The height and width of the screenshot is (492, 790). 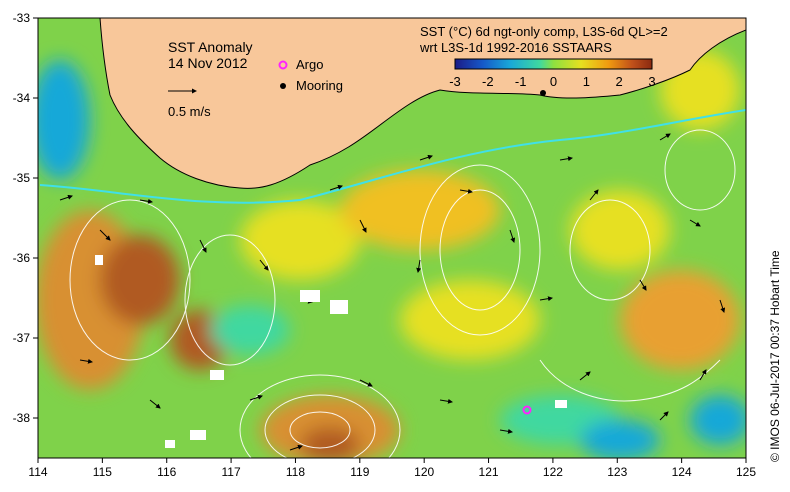 What do you see at coordinates (166, 472) in the screenshot?
I see `x-tick-label: 116` at bounding box center [166, 472].